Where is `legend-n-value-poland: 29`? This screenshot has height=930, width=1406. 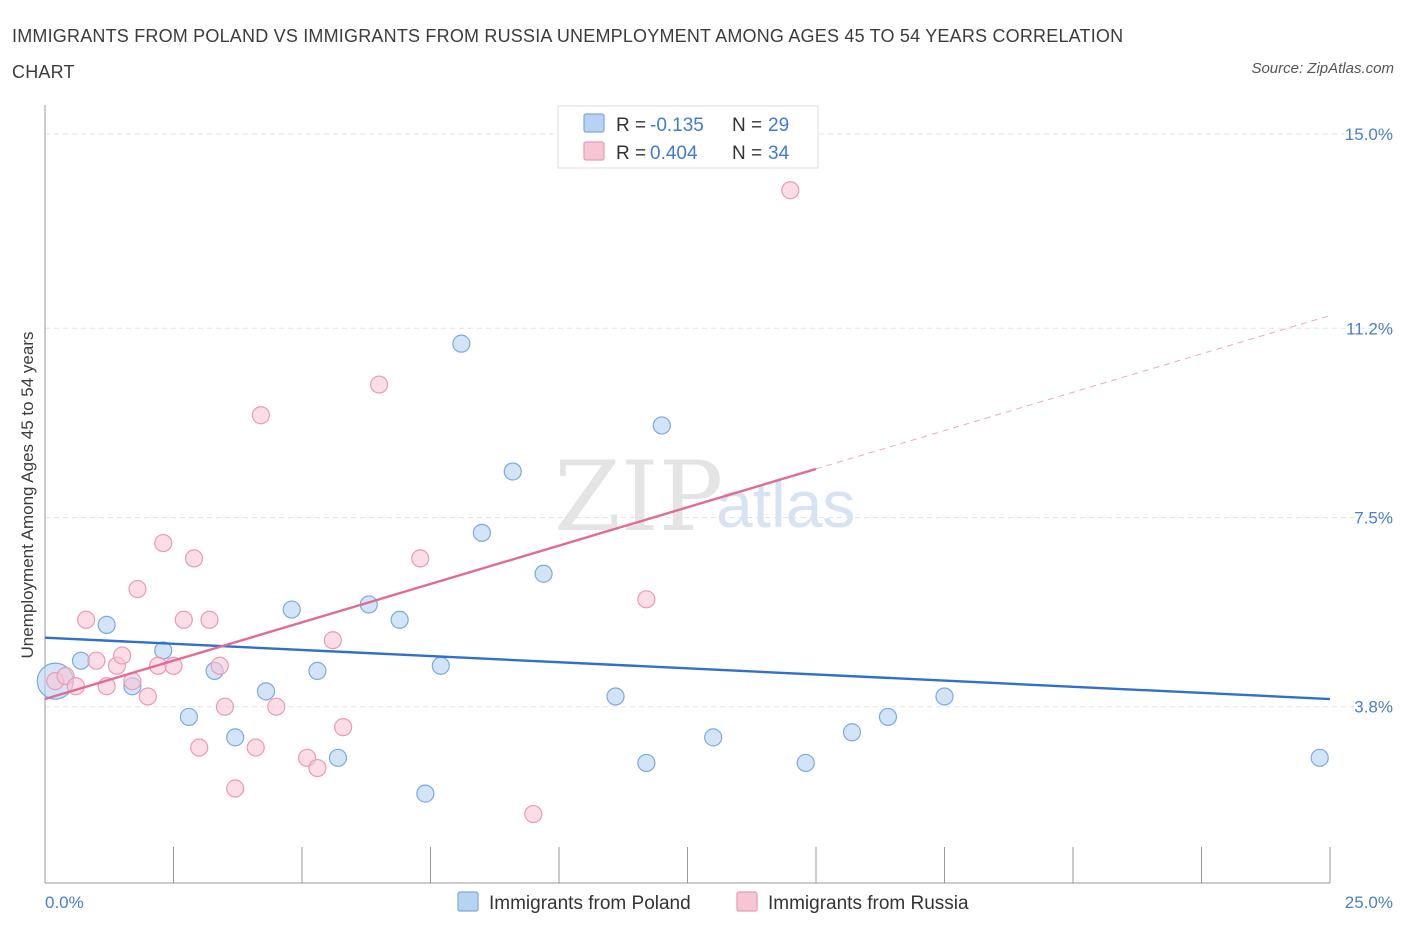
legend-n-value-poland: 29 is located at coordinates (778, 125).